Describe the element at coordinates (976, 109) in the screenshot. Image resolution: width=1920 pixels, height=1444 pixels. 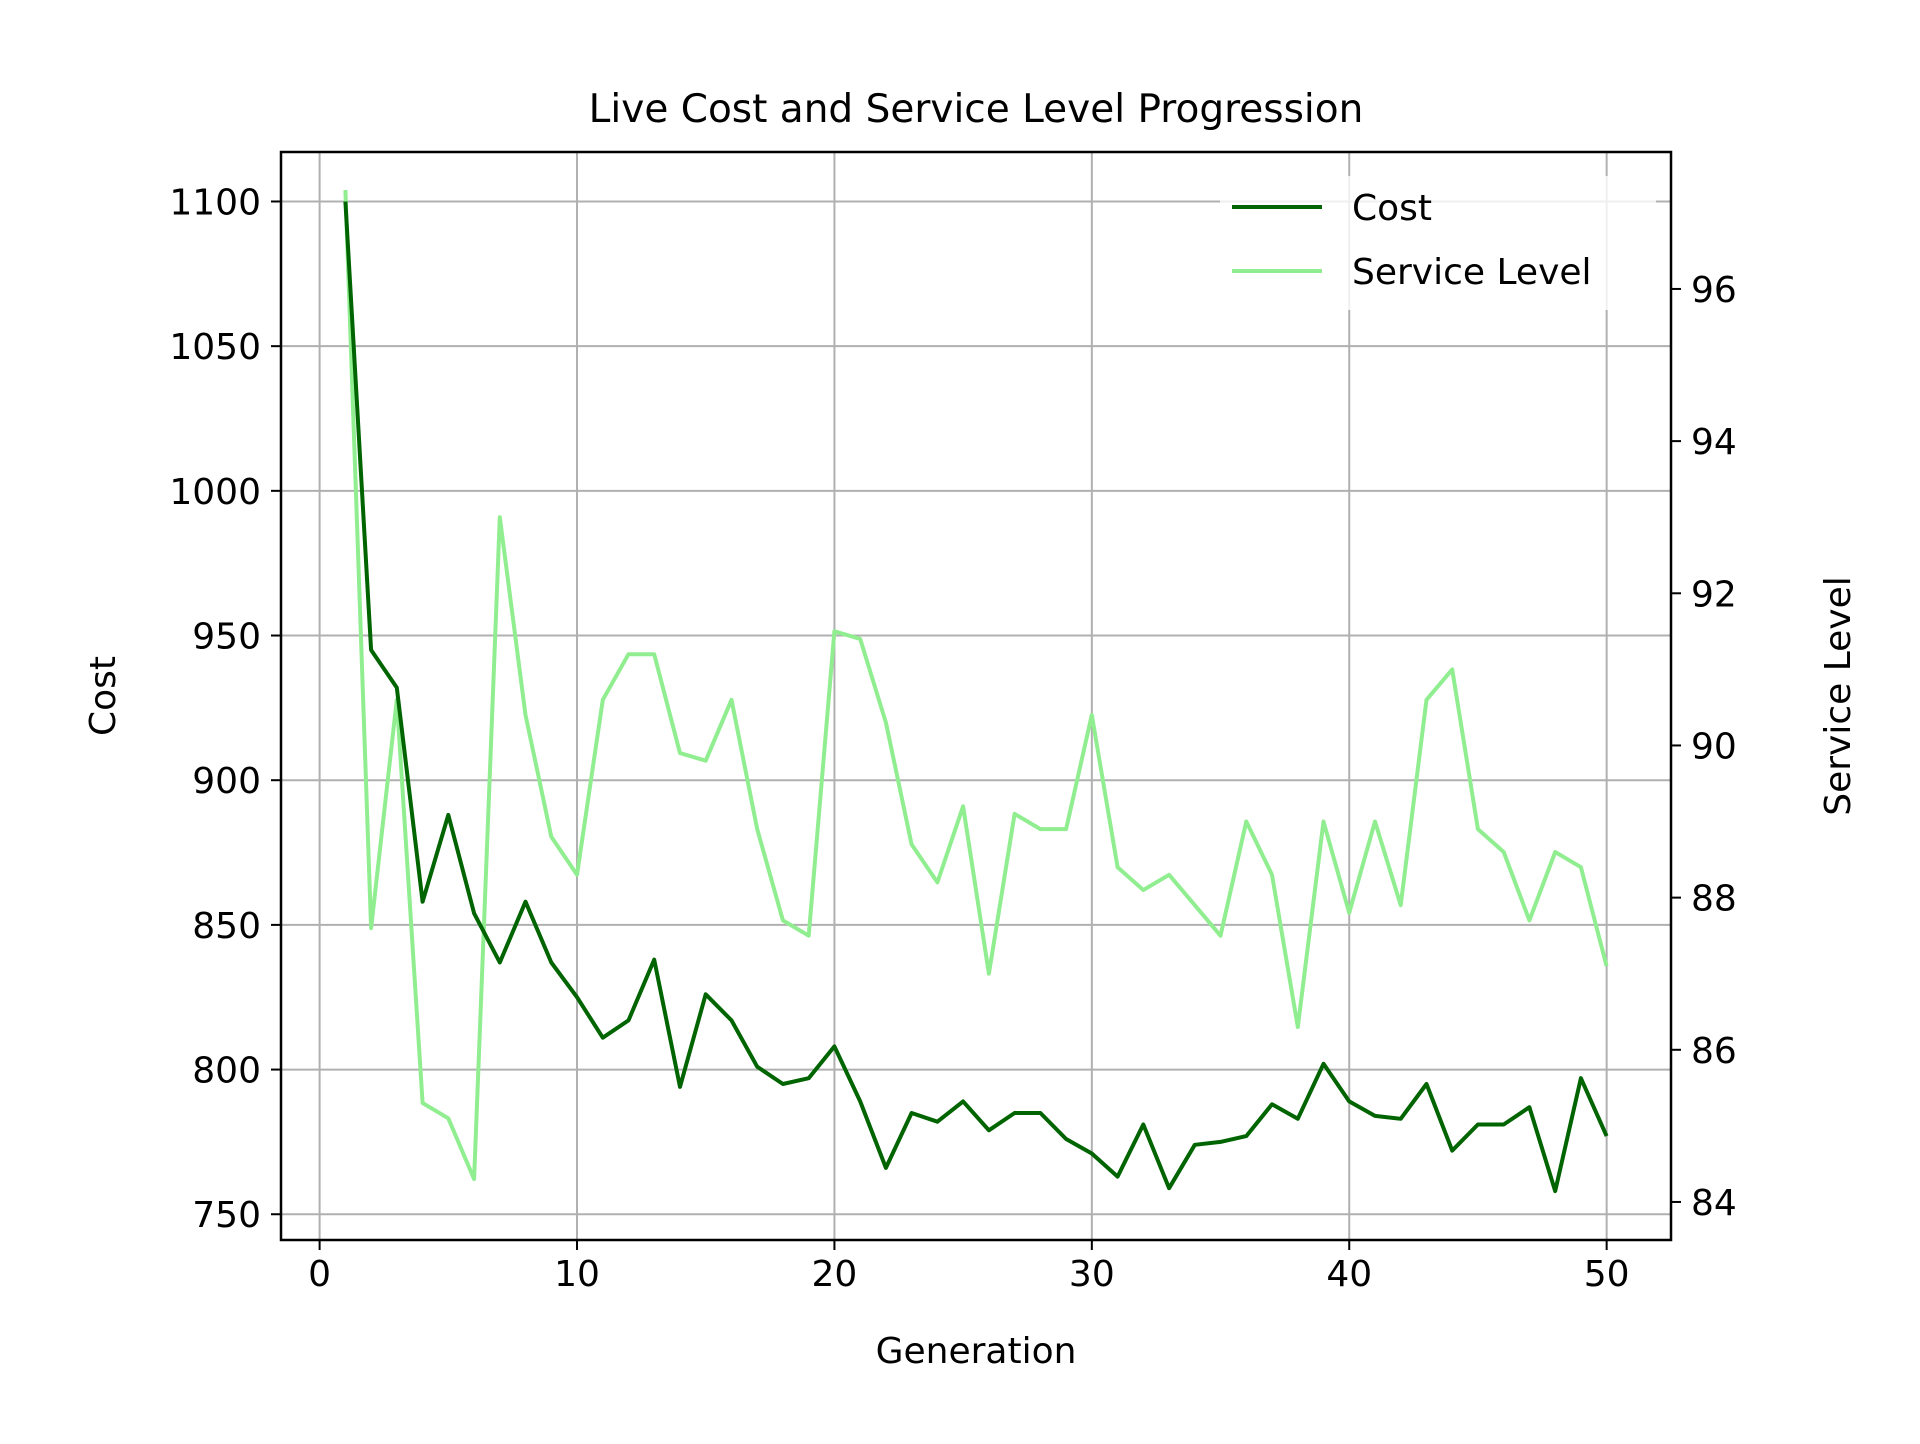
I see `chart-title: Live Cost and Service Level Progression` at that location.